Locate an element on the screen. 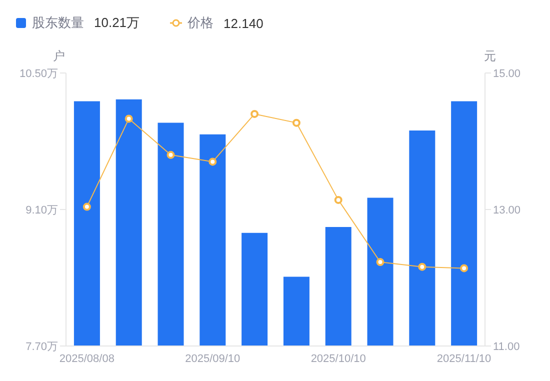 Image resolution: width=550 pixels, height=381 pixels. text: 10.21万 is located at coordinates (117, 23).